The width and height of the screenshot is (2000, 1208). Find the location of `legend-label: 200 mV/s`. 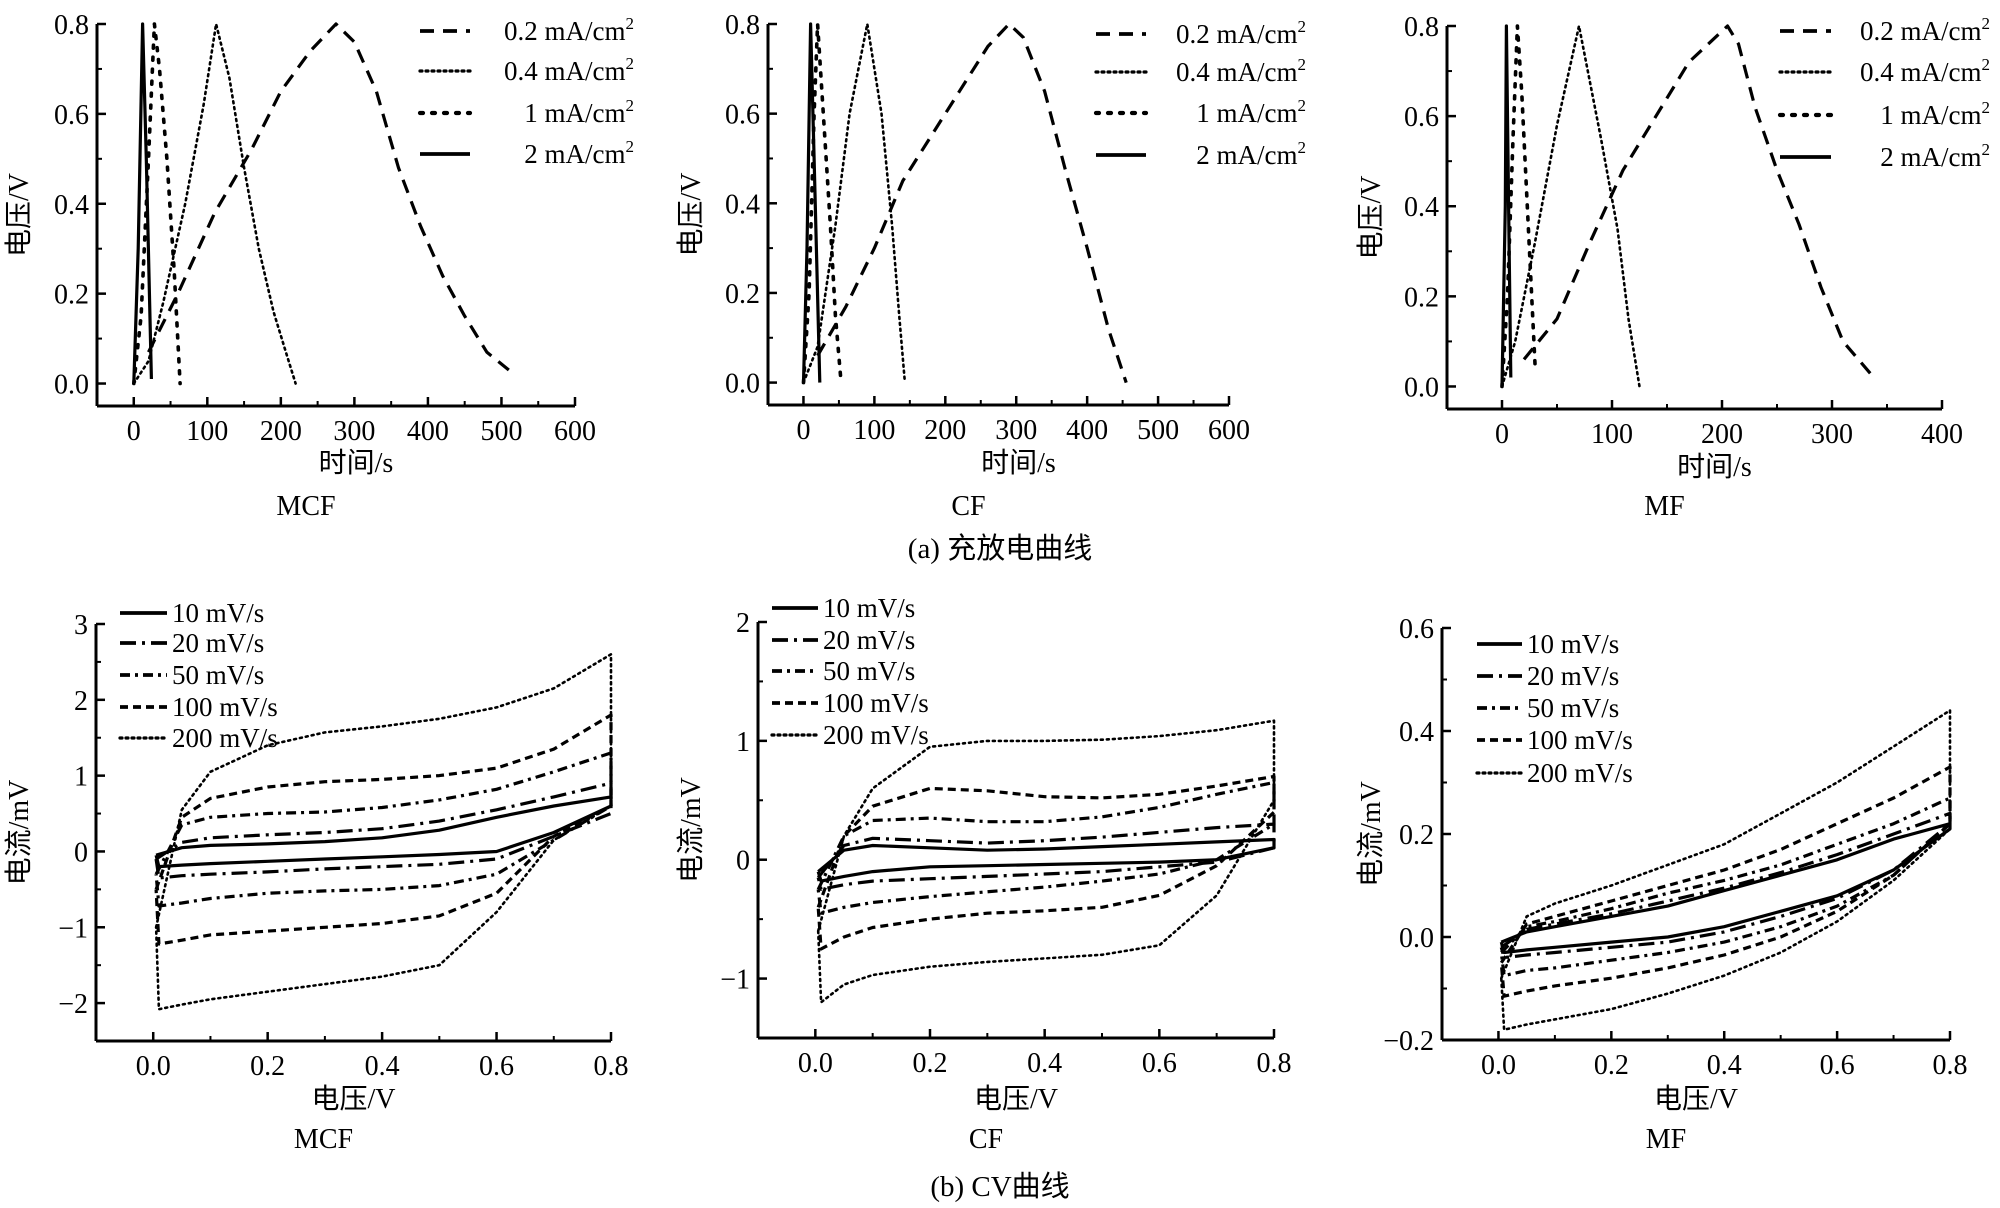

legend-label: 200 mV/s is located at coordinates (876, 735).